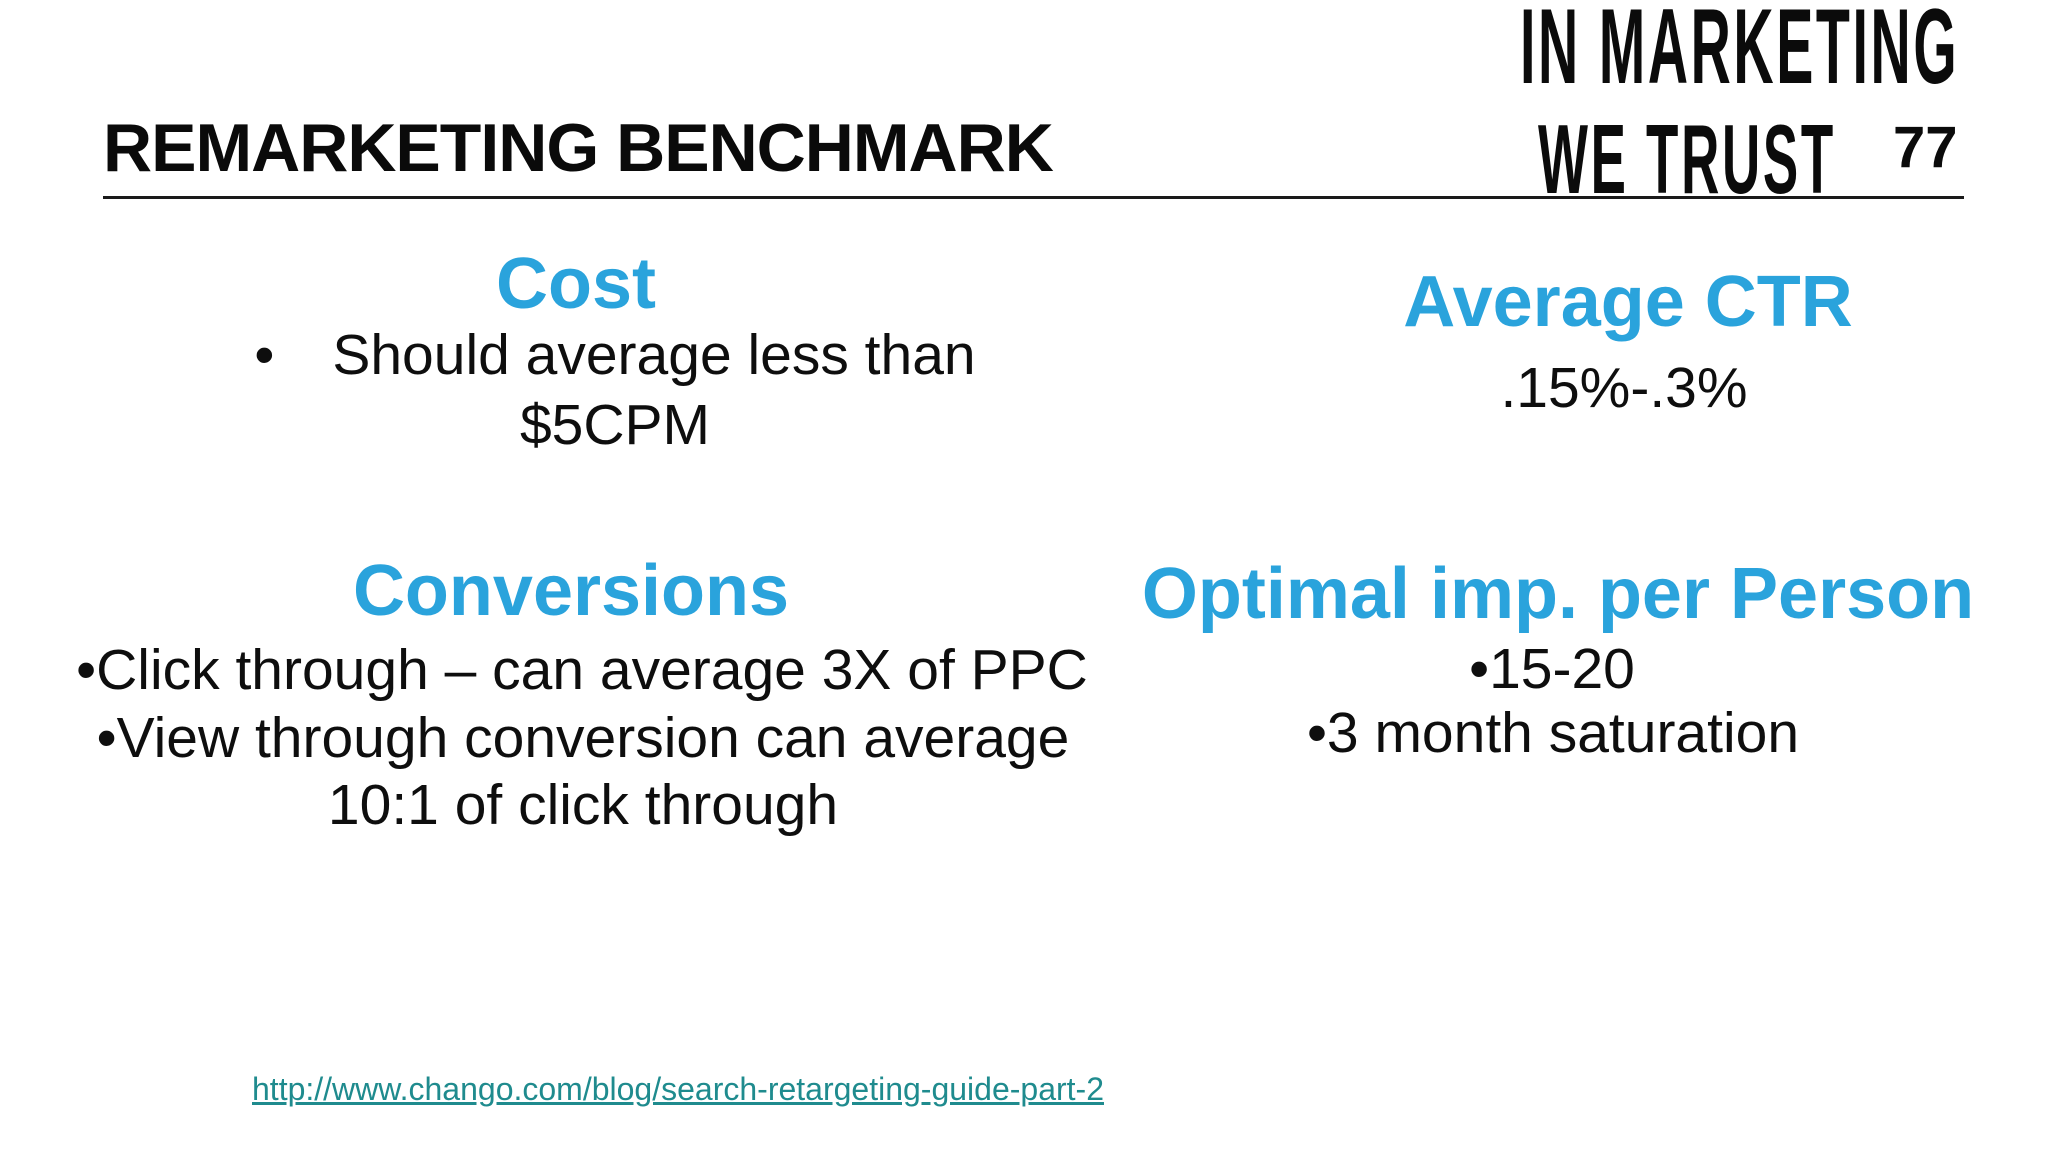  What do you see at coordinates (583, 738) in the screenshot?
I see `conversions-bullet-2: •View through conversion can average` at bounding box center [583, 738].